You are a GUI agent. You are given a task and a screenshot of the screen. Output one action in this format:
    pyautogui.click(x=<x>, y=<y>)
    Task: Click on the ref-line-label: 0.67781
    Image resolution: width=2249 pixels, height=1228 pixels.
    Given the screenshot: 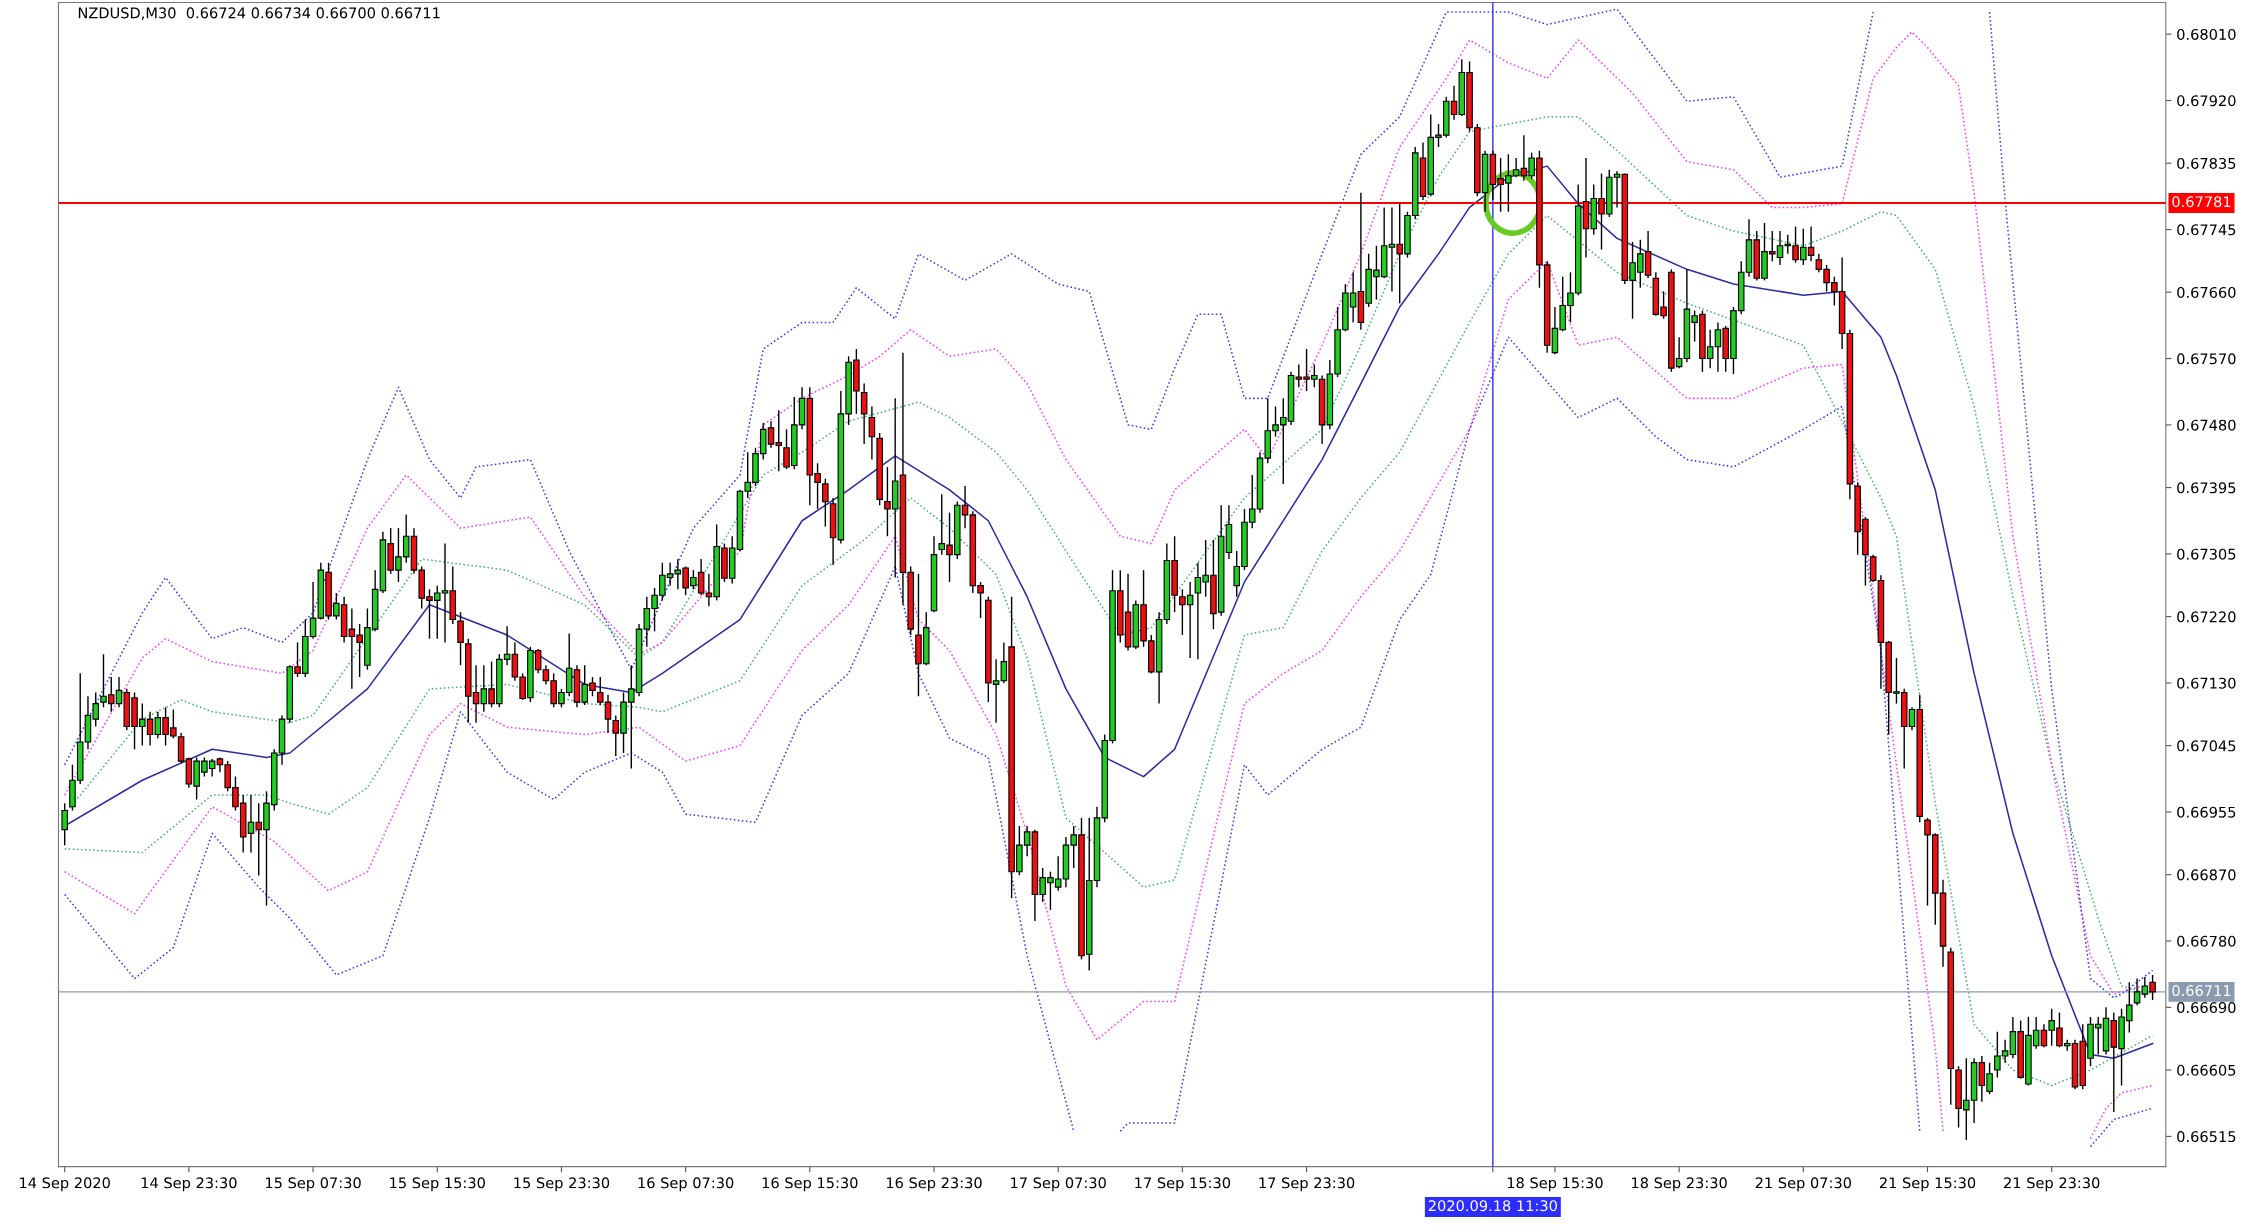 What is the action you would take?
    pyautogui.click(x=2201, y=202)
    